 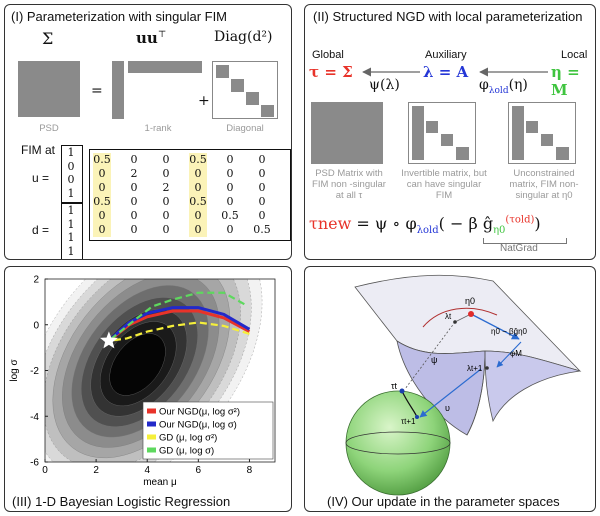 What do you see at coordinates (442, 133) in the screenshot?
I see `invertible-matrix-icon` at bounding box center [442, 133].